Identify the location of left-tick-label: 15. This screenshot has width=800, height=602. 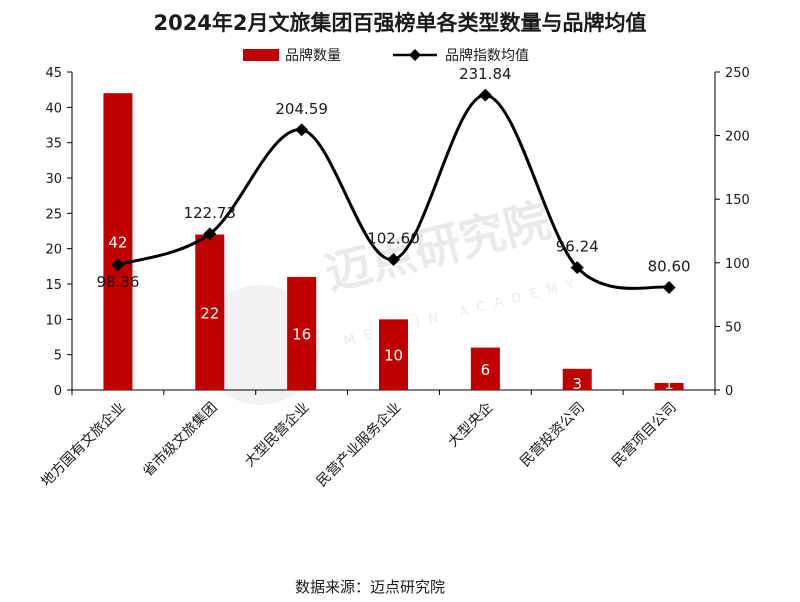
(53, 285).